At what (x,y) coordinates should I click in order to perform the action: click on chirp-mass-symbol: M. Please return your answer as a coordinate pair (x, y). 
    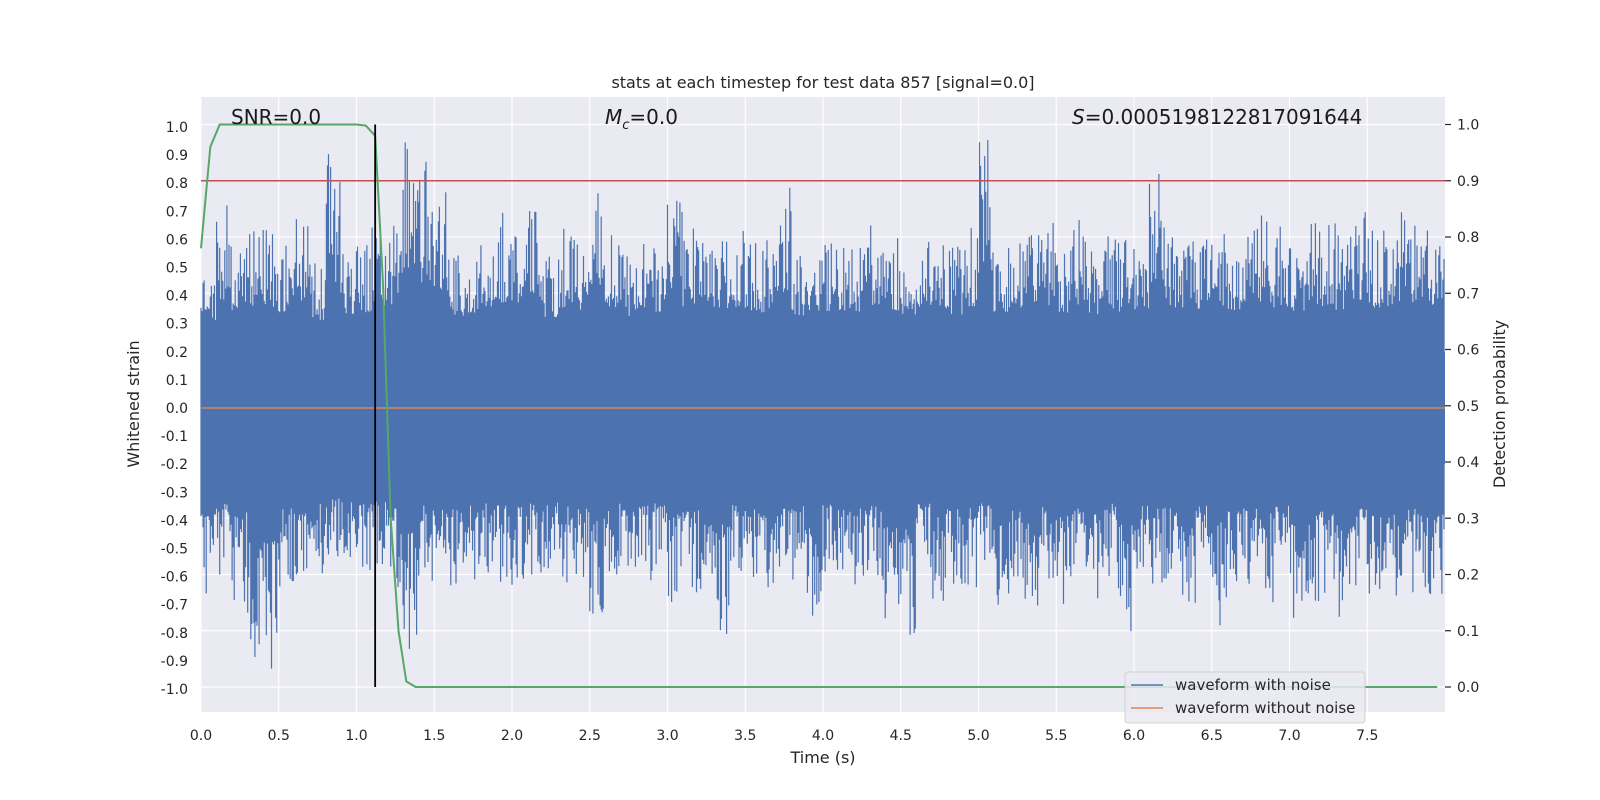
    Looking at the image, I should click on (613, 117).